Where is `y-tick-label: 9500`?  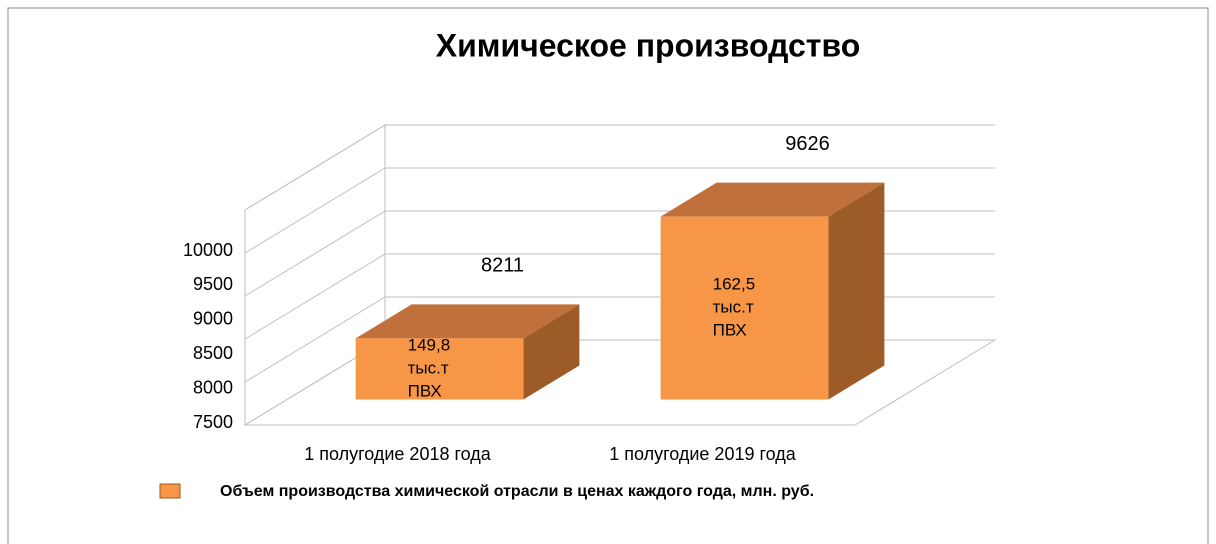 y-tick-label: 9500 is located at coordinates (213, 284).